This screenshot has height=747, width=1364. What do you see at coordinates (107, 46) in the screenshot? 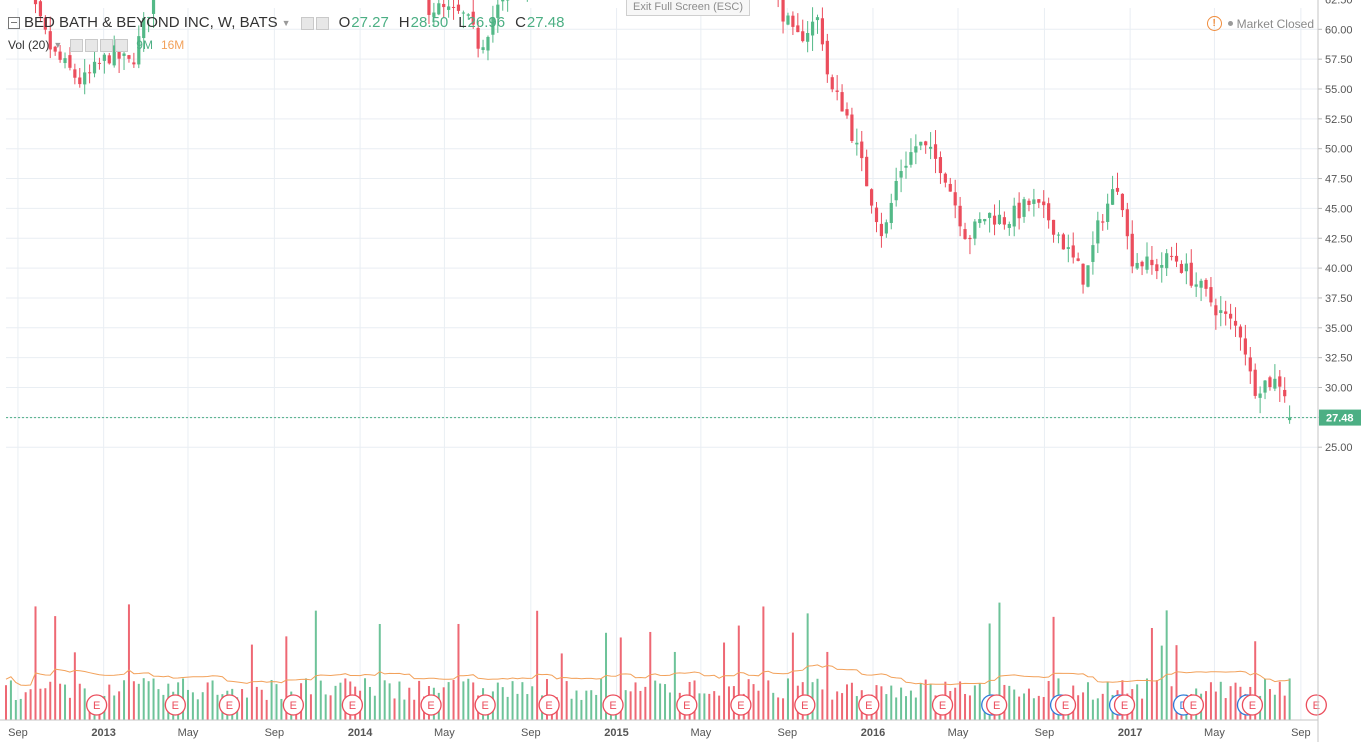
I see `plus-icon` at bounding box center [107, 46].